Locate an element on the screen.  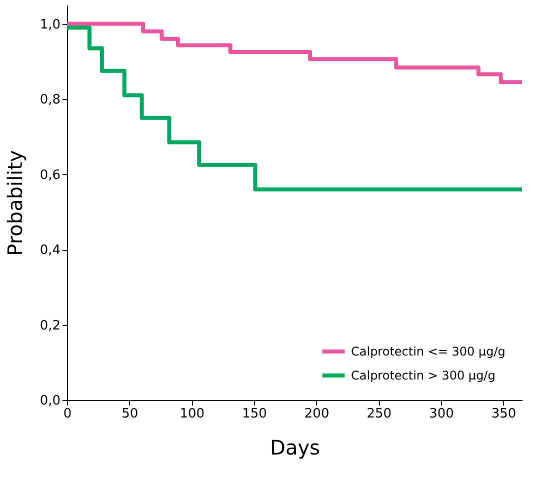
y-tick-label: 0,6 is located at coordinates (50, 175).